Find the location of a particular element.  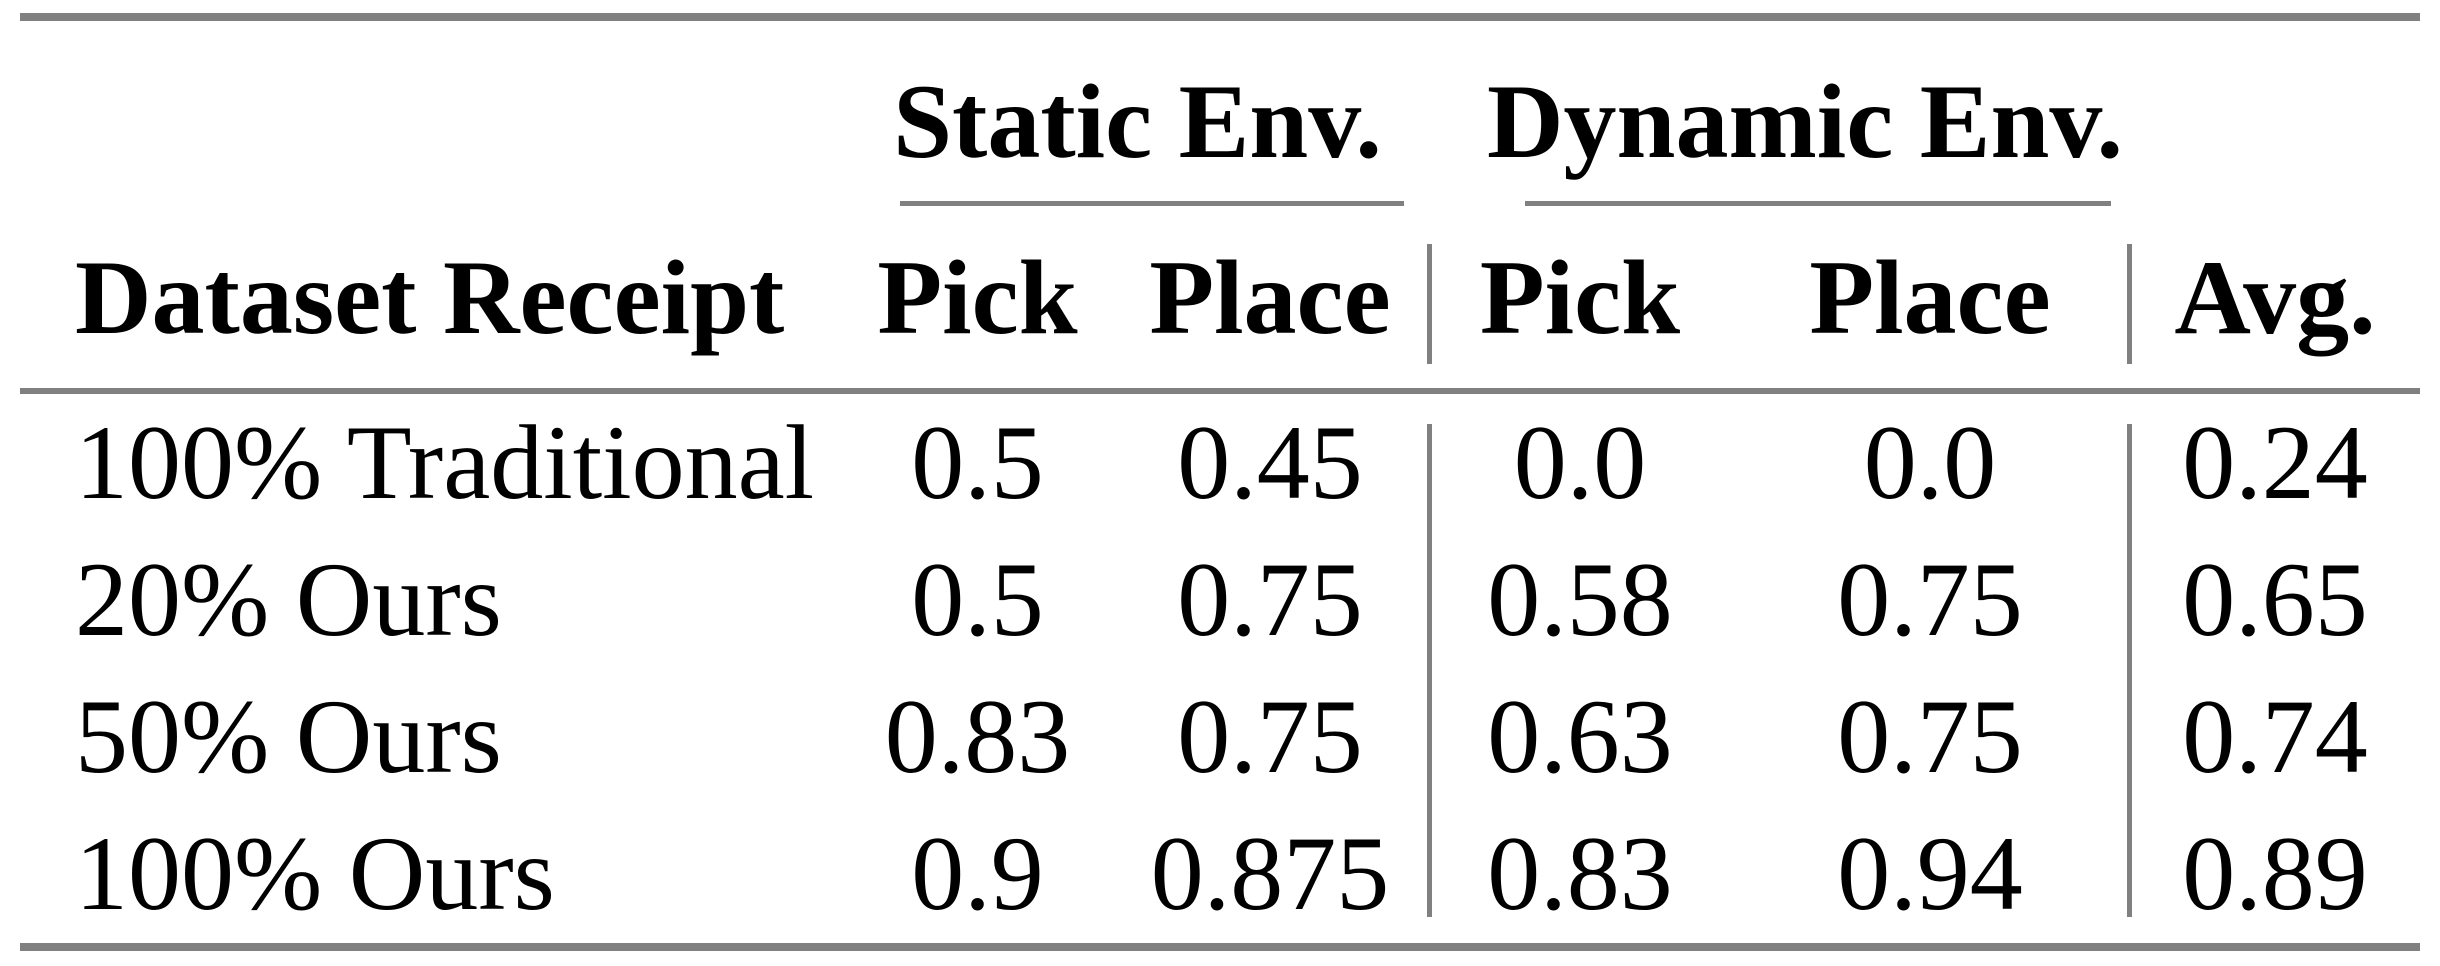

cell-dynamic-pick: 0.83 is located at coordinates (1580, 874).